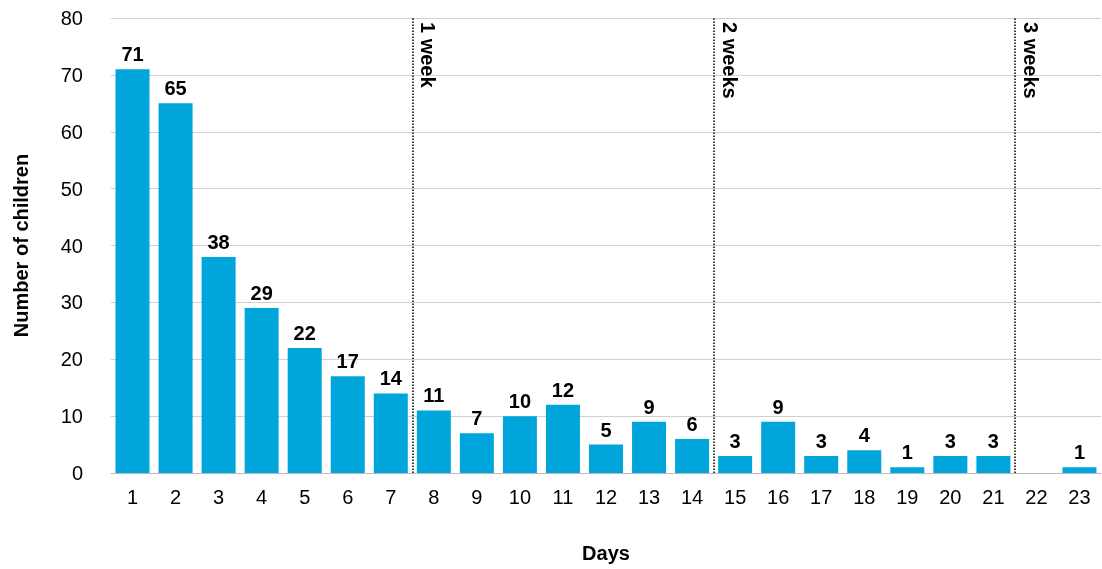  I want to click on x-tick-label: 20, so click(950, 497).